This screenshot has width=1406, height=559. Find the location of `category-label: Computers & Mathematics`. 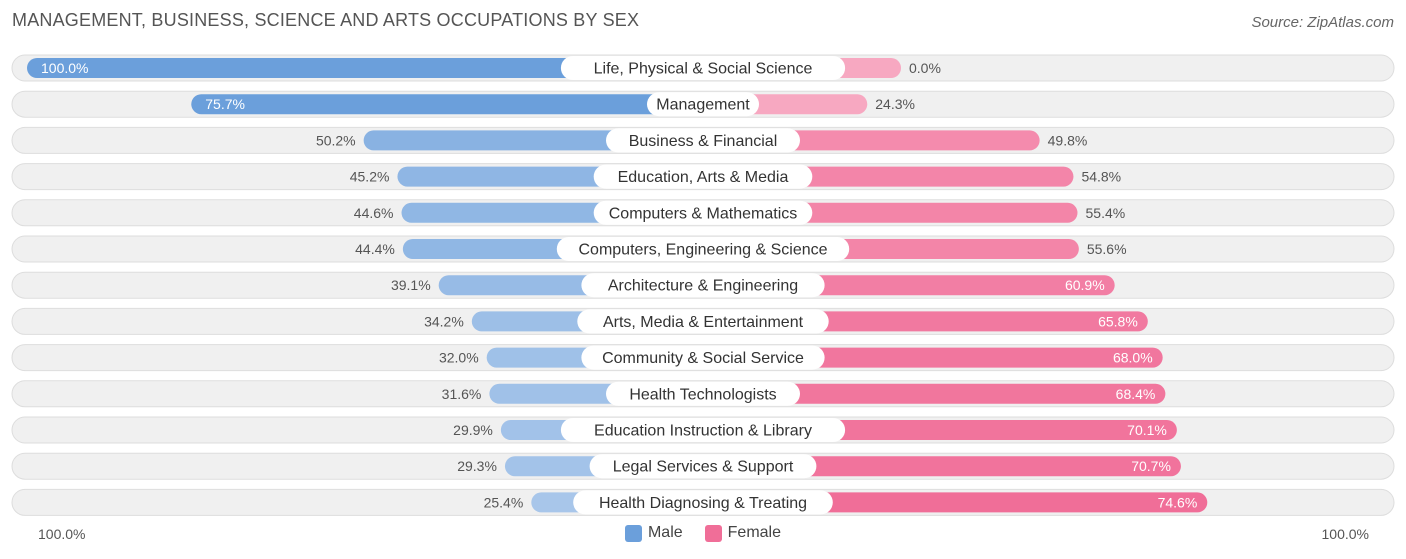

category-label: Computers & Mathematics is located at coordinates (703, 213).